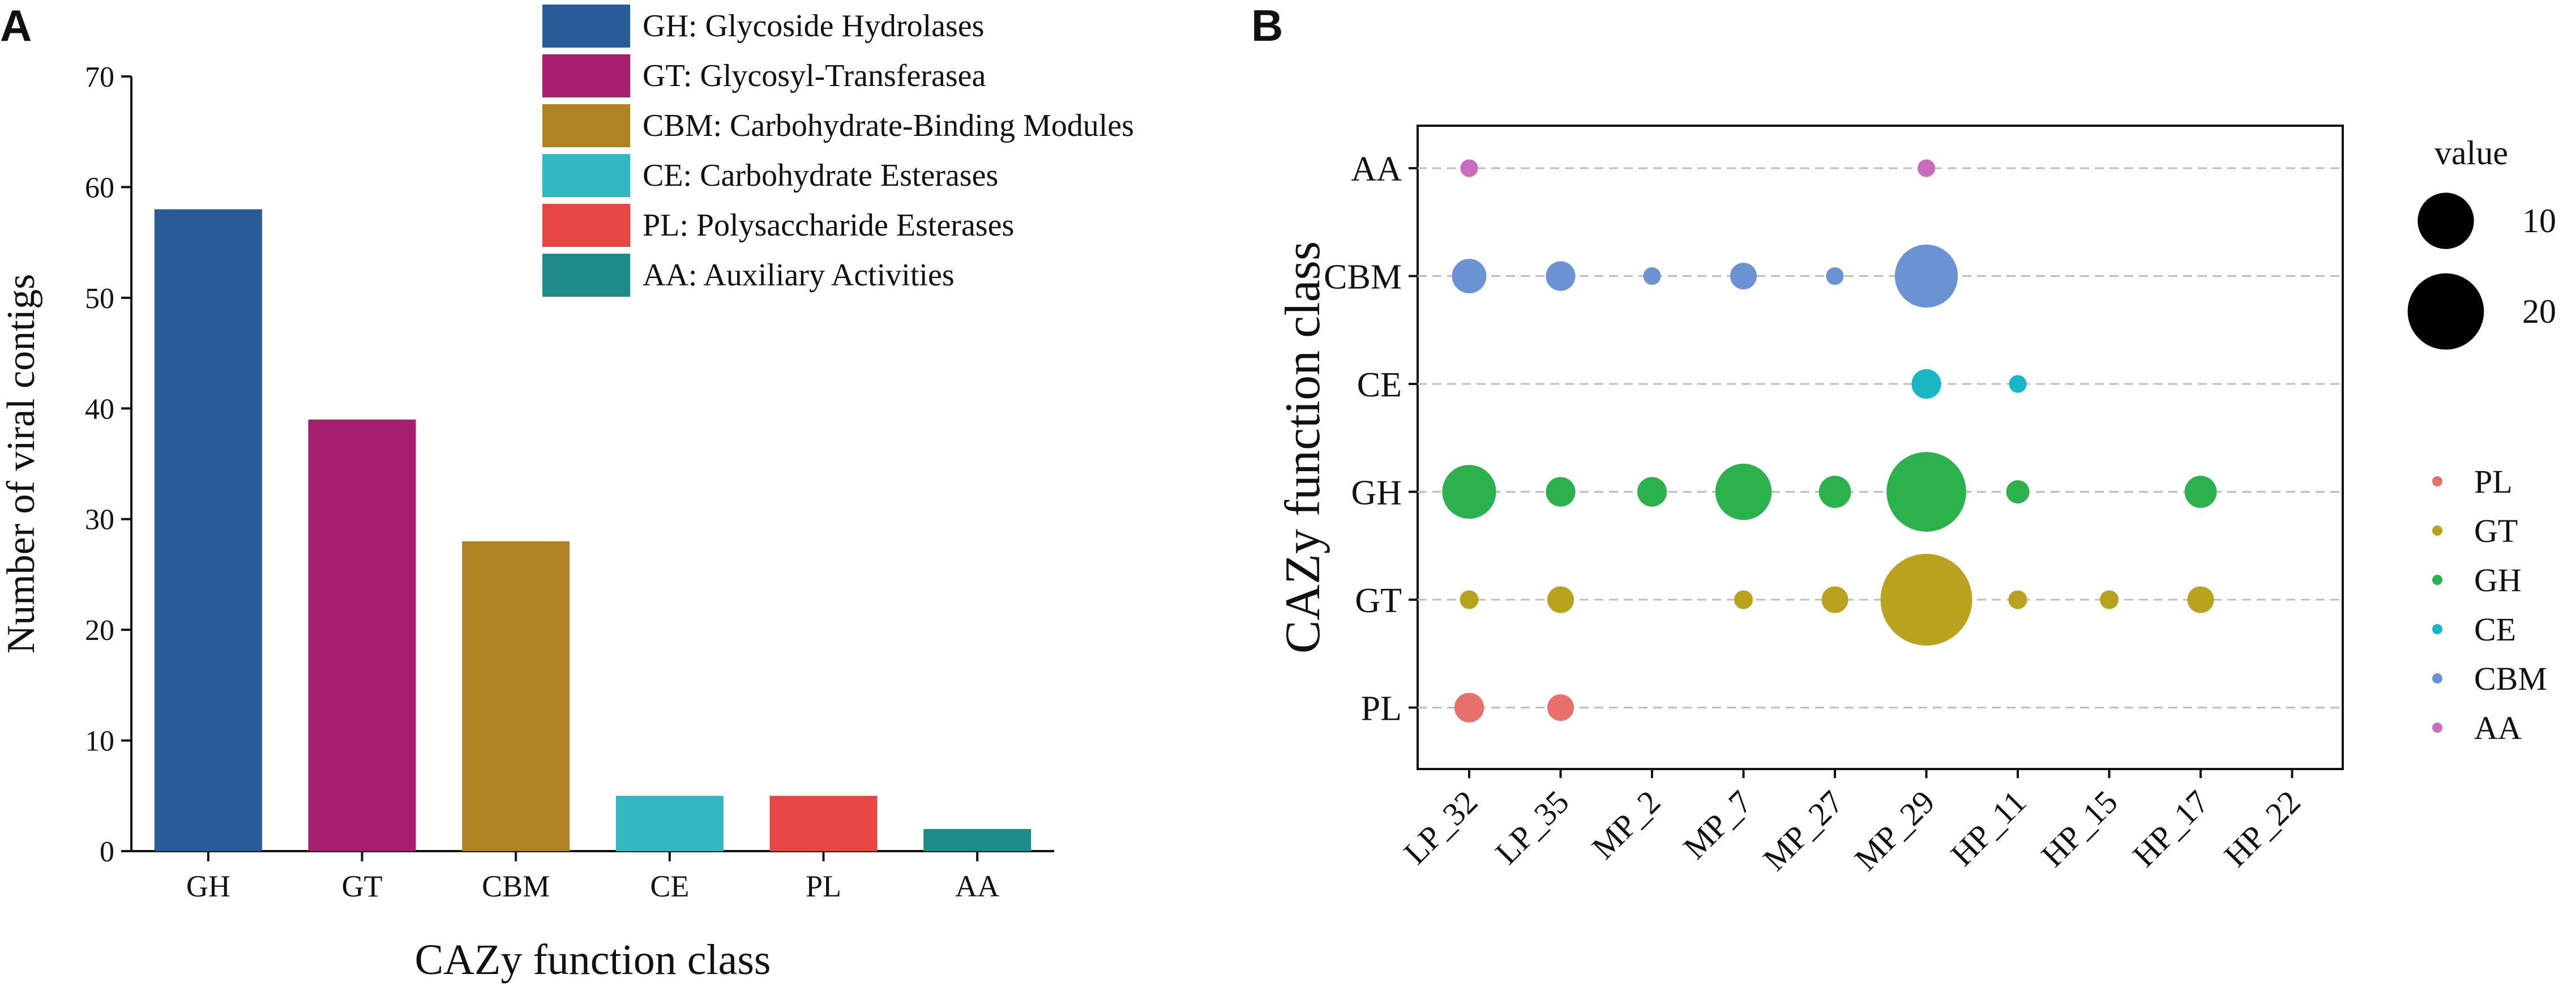 Image resolution: width=2576 pixels, height=991 pixels. What do you see at coordinates (586, 125) in the screenshot?
I see `legend-swatch-cbm` at bounding box center [586, 125].